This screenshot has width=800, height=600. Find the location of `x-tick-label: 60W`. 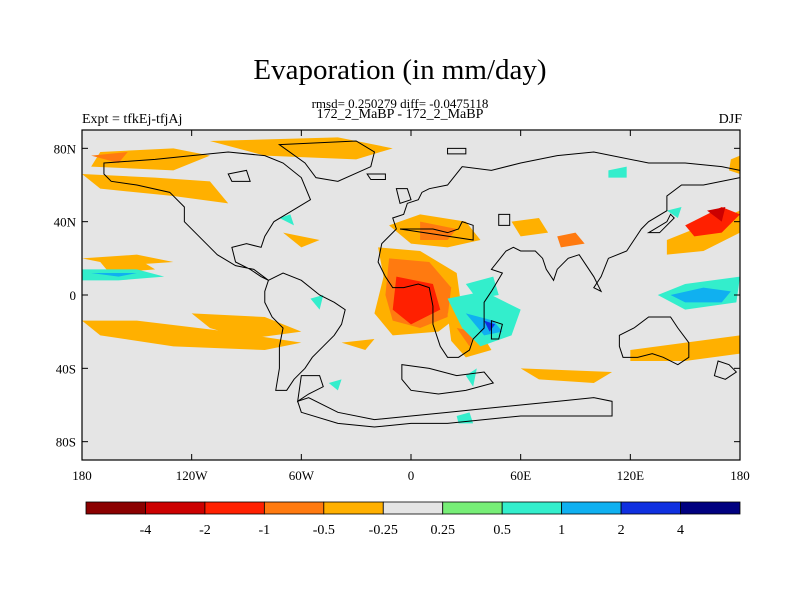

x-tick-label: 60W is located at coordinates (302, 475).